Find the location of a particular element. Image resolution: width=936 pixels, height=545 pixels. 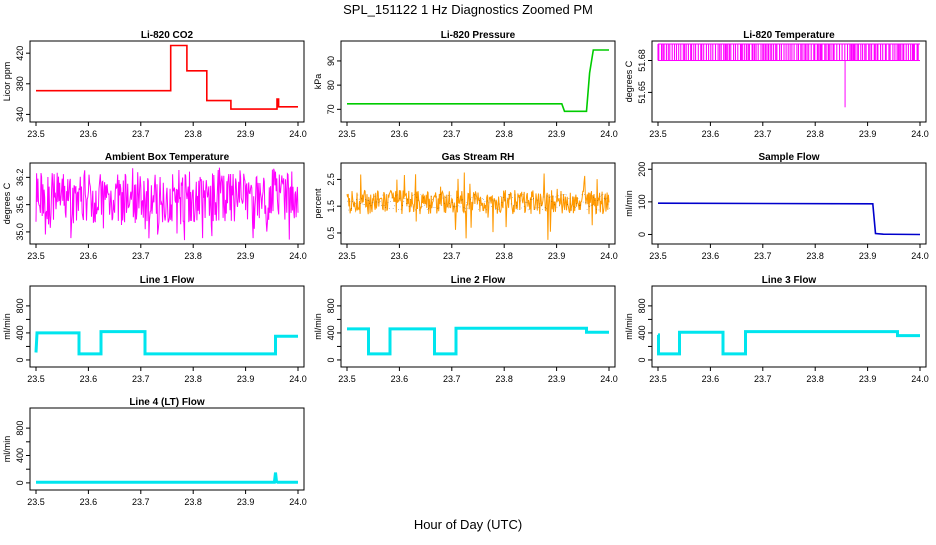

y-tick-label: 380 is located at coordinates (20, 83).